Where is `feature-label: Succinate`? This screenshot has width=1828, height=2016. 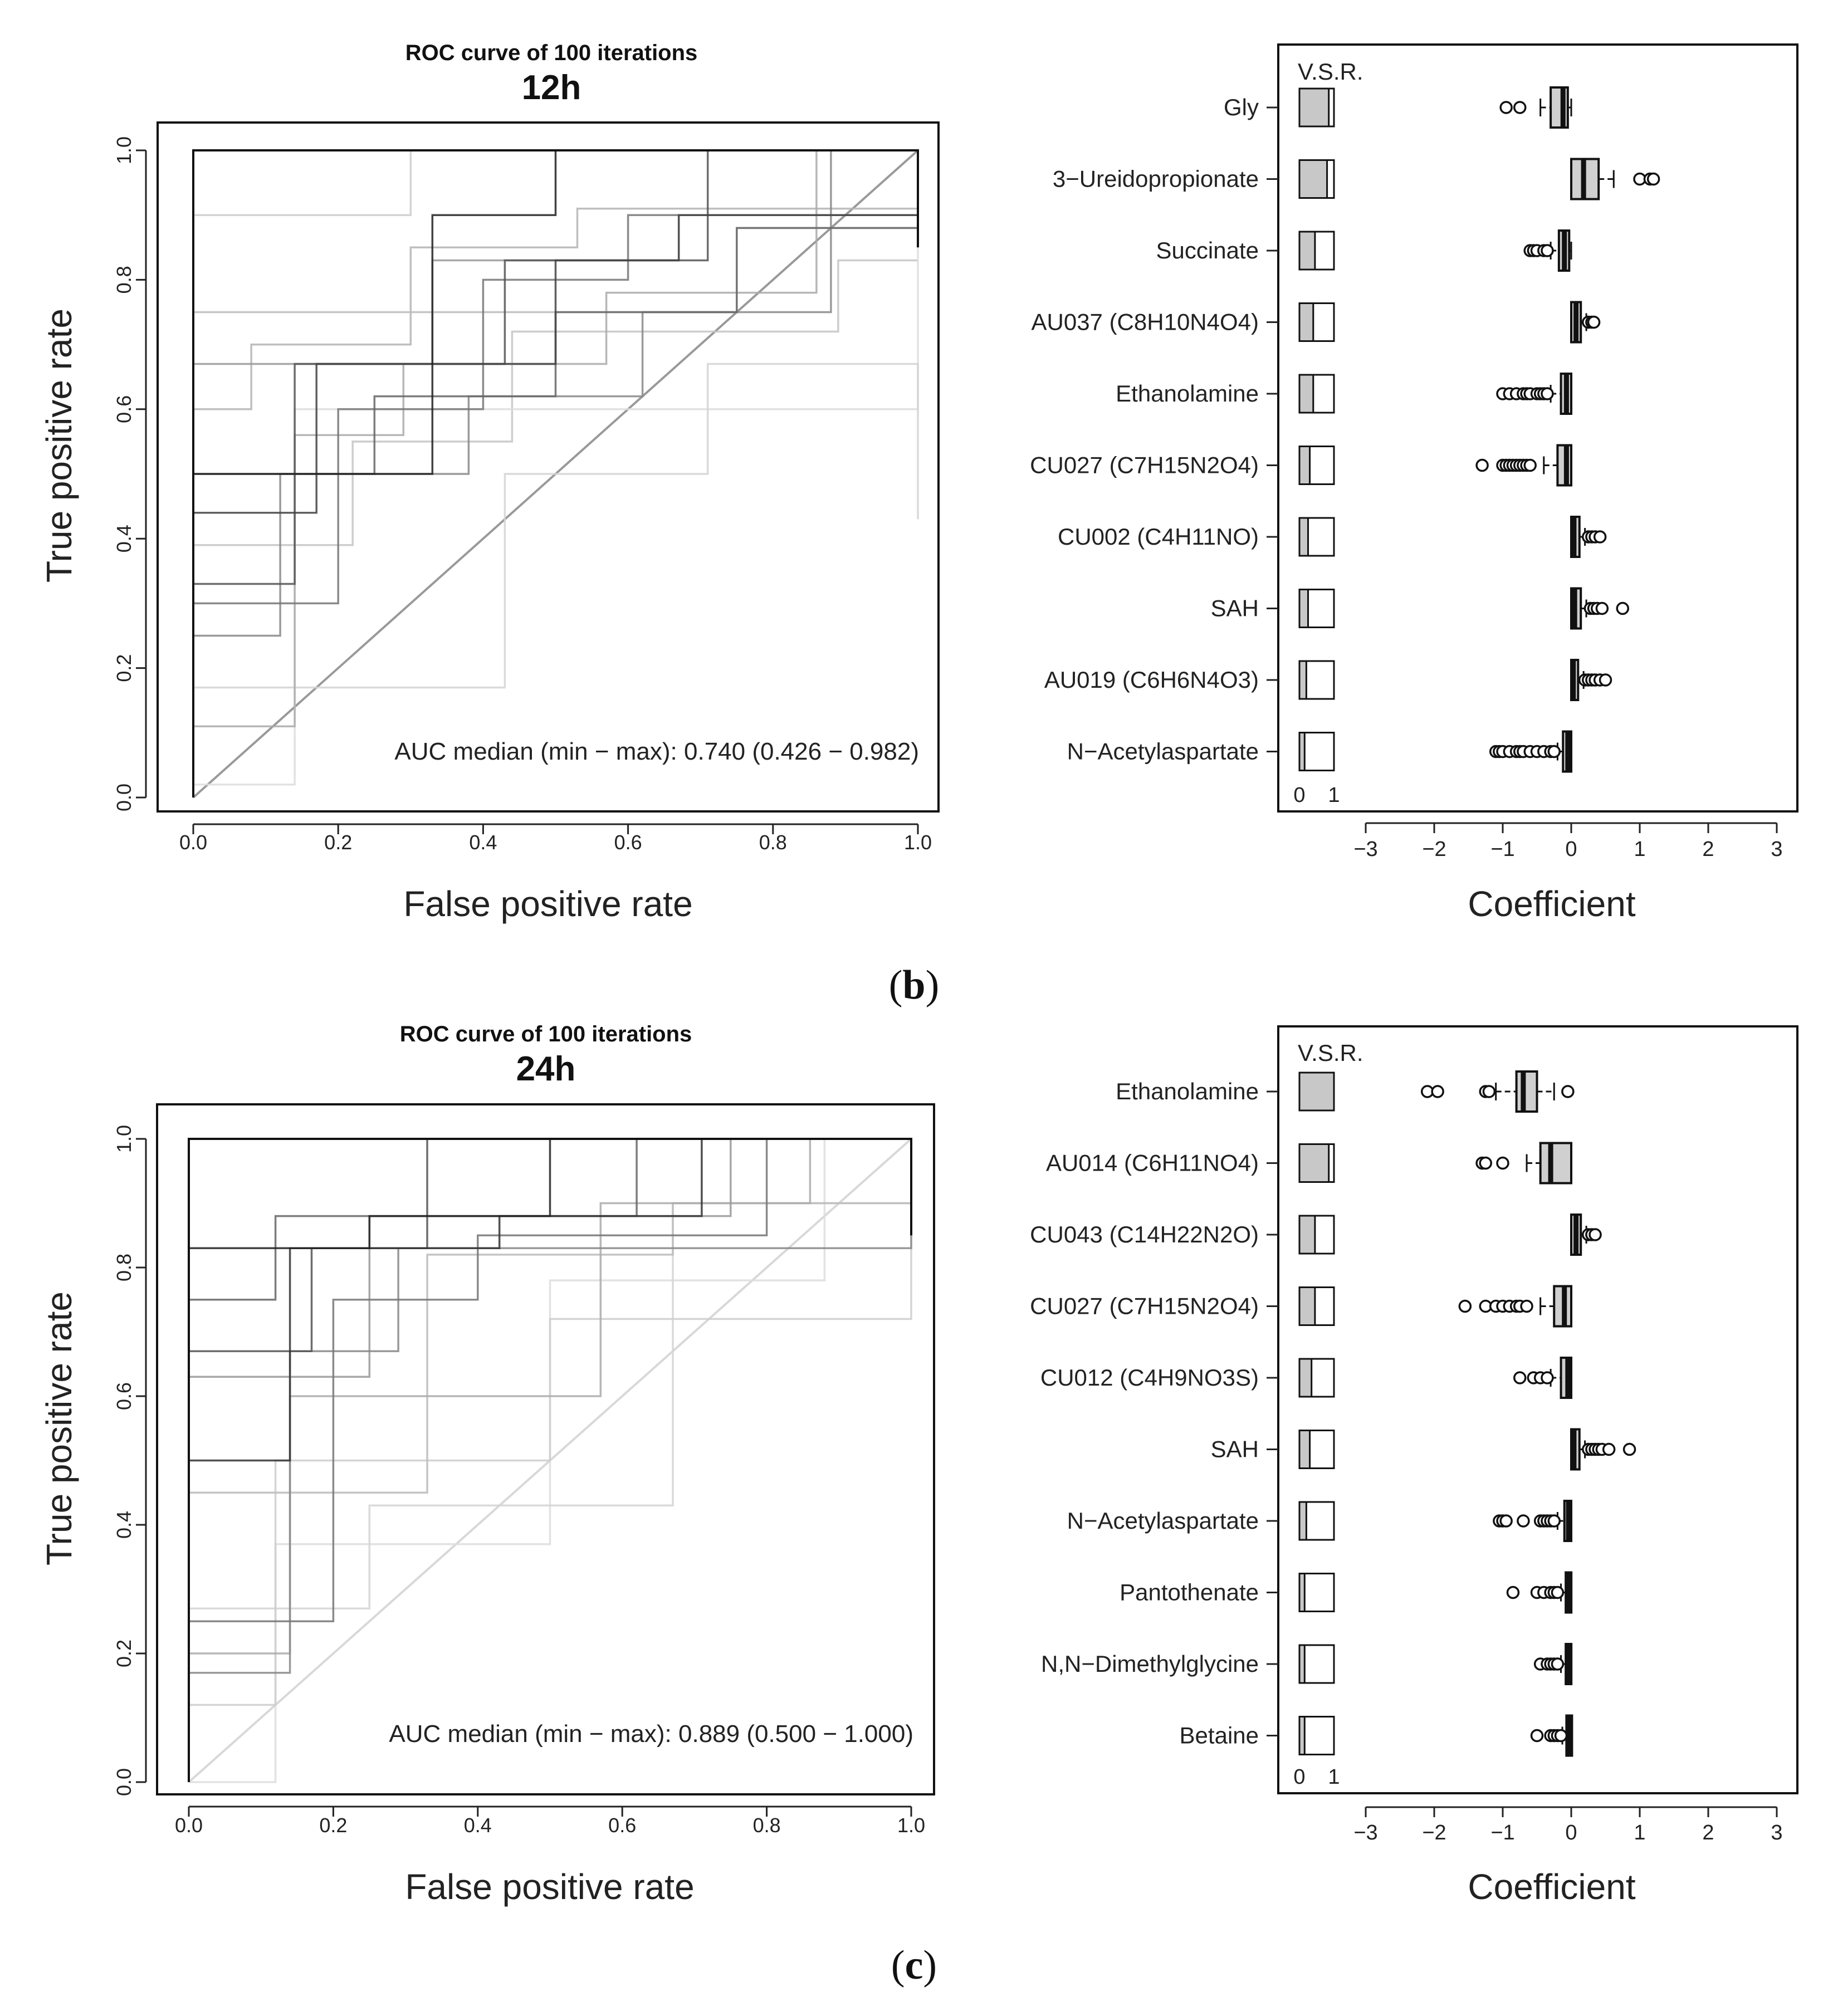 feature-label: Succinate is located at coordinates (1207, 250).